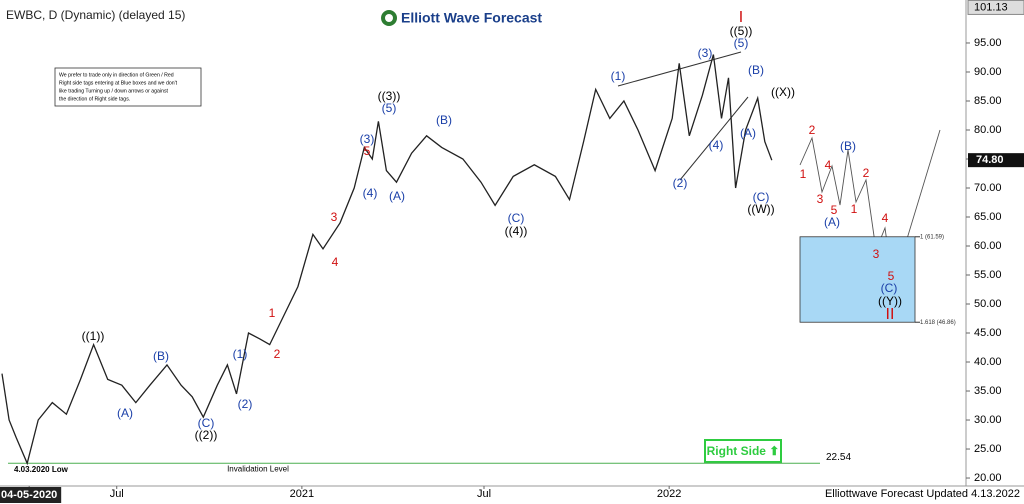  I want to click on y-tick-label: 25.00, so click(988, 449).